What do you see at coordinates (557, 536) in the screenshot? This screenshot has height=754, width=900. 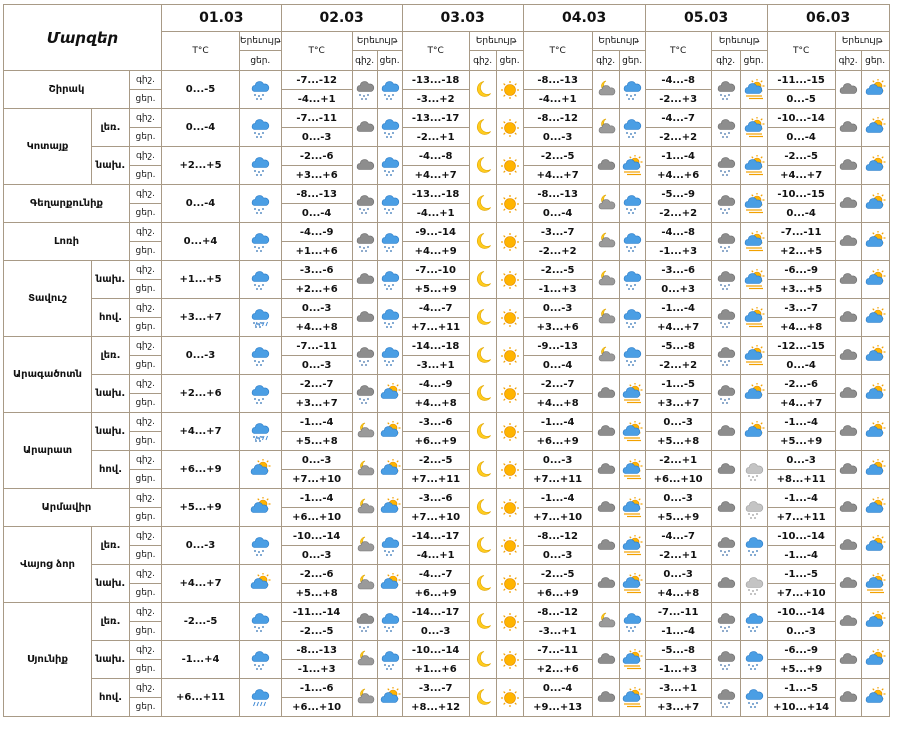 I see `temperature-night: -8...-12` at bounding box center [557, 536].